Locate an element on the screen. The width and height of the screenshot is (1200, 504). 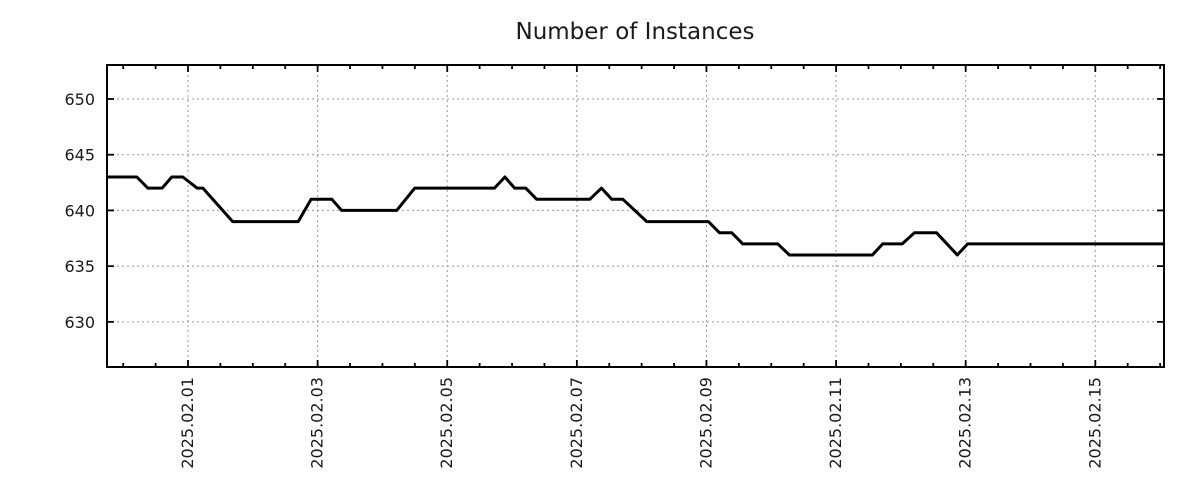
x-tick-label: 2025.02.13 is located at coordinates (965, 423).